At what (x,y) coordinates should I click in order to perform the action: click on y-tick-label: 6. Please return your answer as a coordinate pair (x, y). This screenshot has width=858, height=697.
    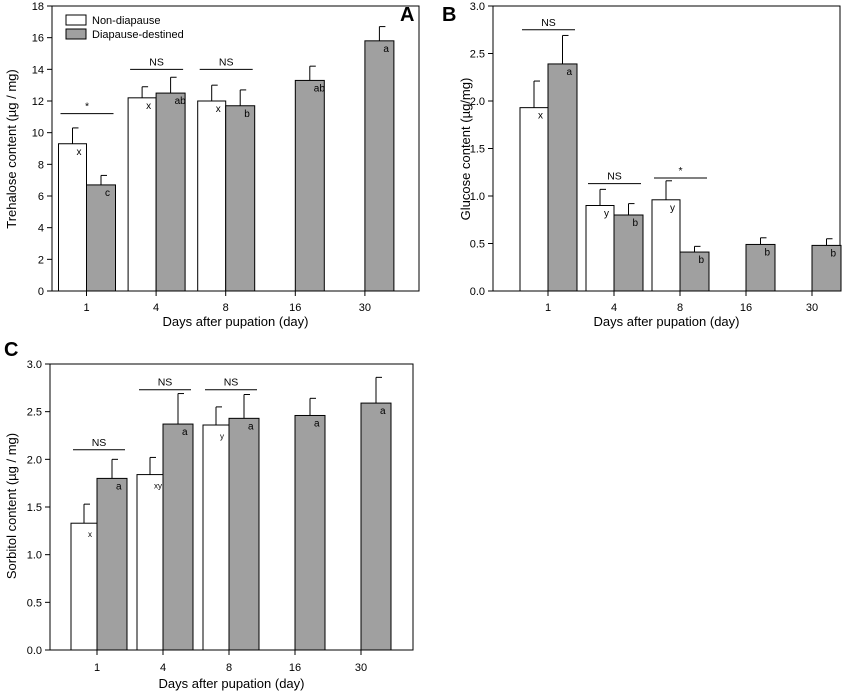
    Looking at the image, I should click on (41, 197).